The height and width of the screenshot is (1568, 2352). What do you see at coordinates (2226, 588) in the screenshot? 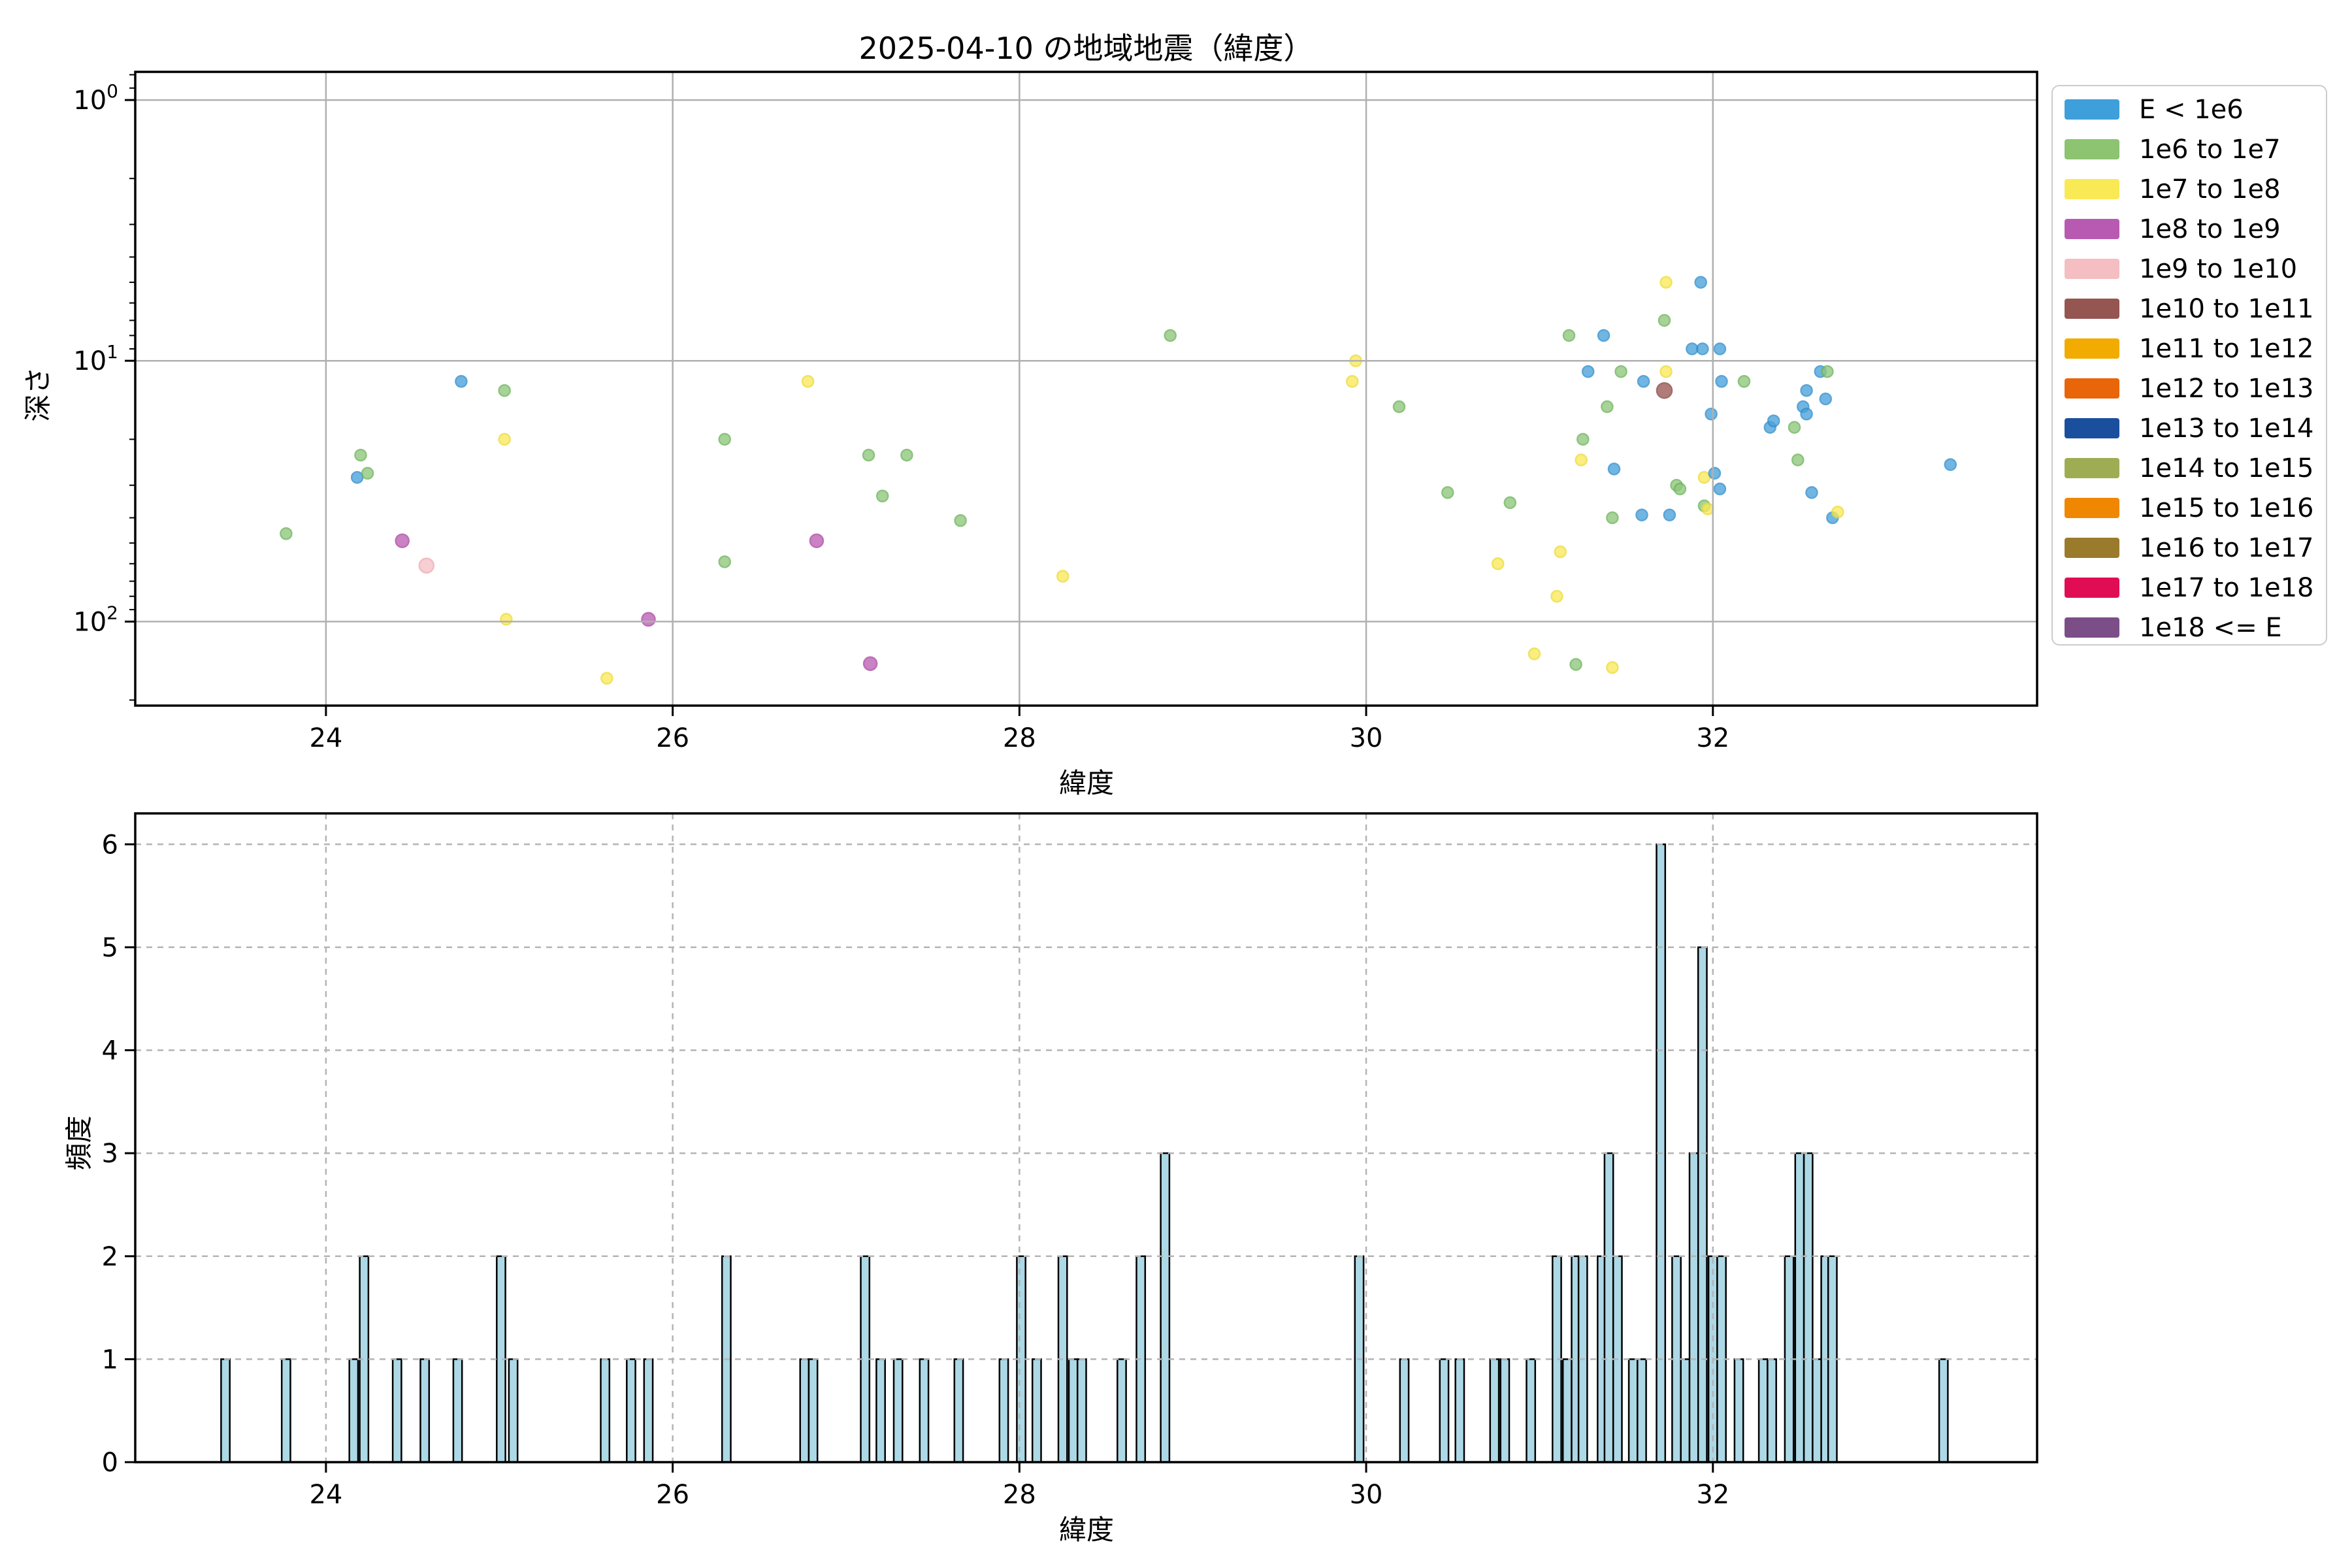
I see `legend-label: 1e17 to 1e18` at bounding box center [2226, 588].